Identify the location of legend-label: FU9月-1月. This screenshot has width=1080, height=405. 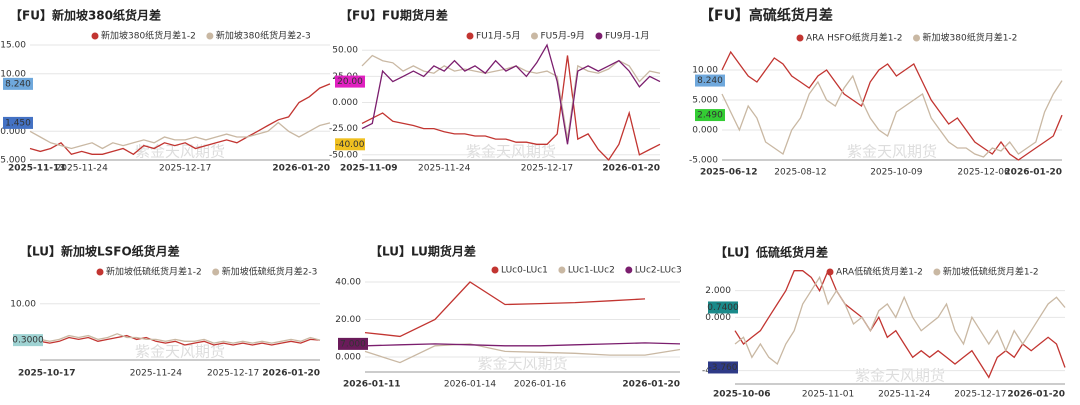
(627, 36).